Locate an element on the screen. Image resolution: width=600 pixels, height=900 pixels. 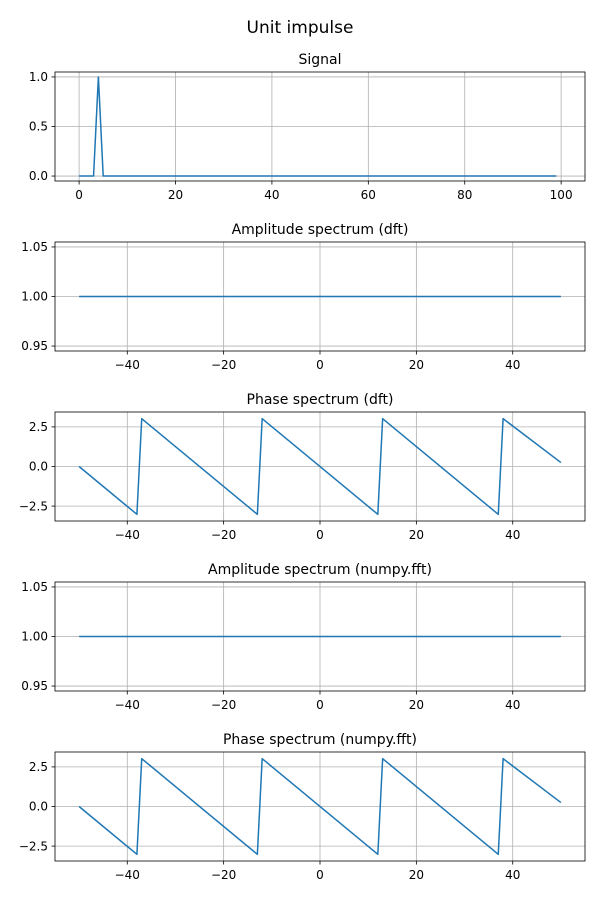
subplot-title: Amplitude spectrum (numpy.fft) is located at coordinates (320, 570).